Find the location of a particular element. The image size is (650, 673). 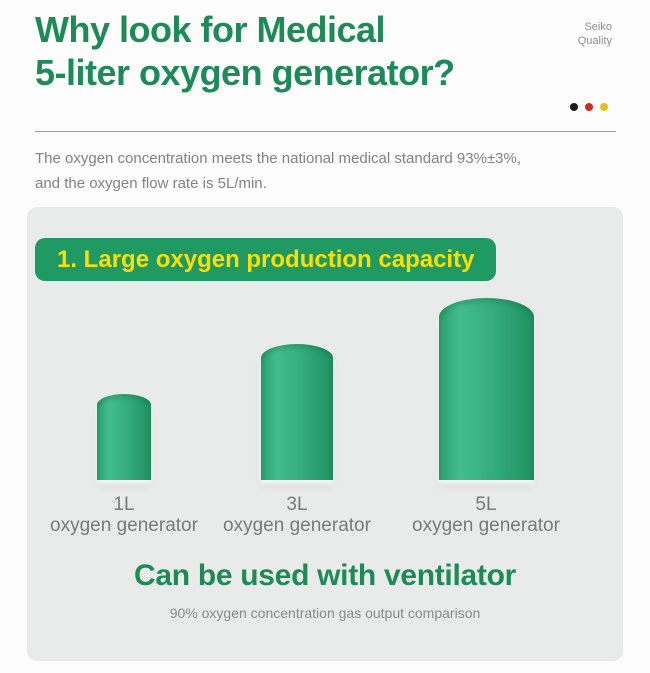

brand-line1: Seiko is located at coordinates (598, 27).